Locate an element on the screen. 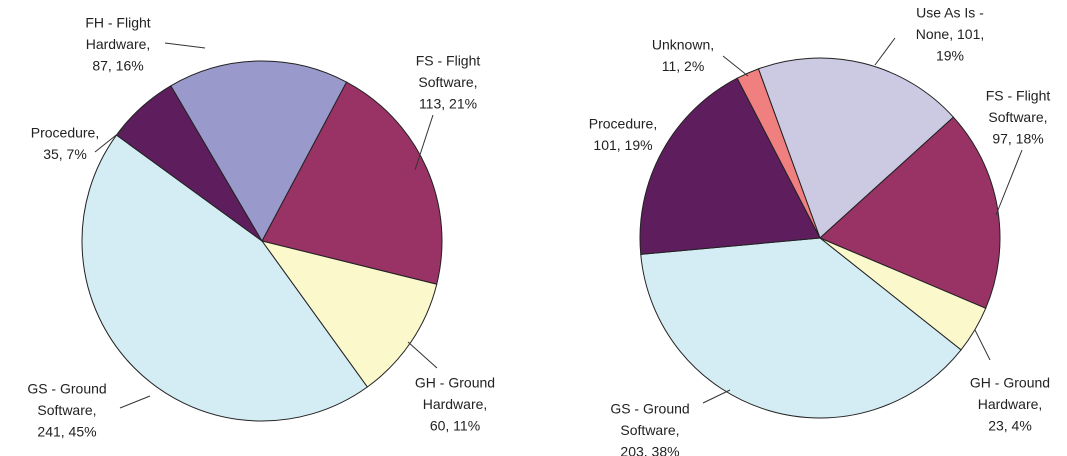  slice-label: 241, 45% is located at coordinates (66, 432).